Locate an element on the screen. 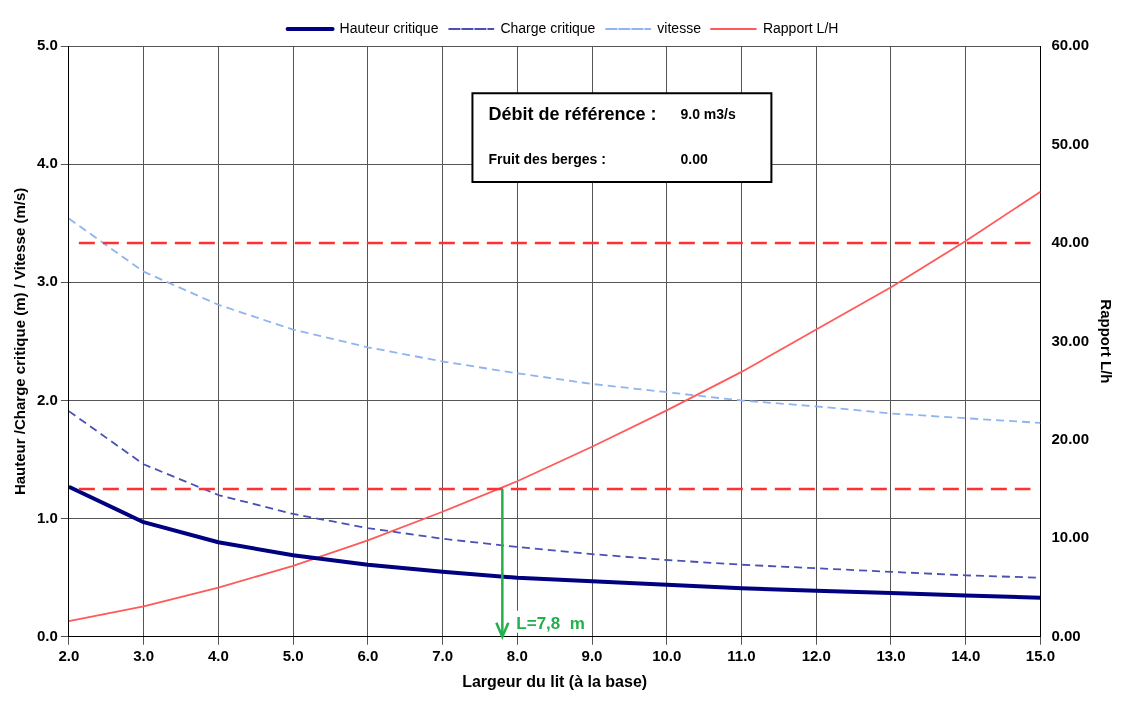 The image size is (1139, 705). annotation: Débit de référence : is located at coordinates (572, 114).